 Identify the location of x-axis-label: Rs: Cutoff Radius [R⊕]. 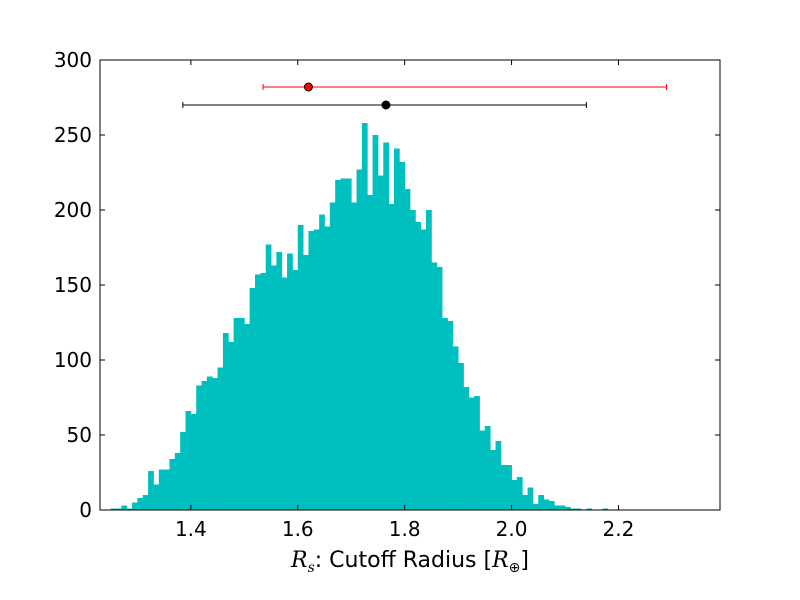
(409, 562).